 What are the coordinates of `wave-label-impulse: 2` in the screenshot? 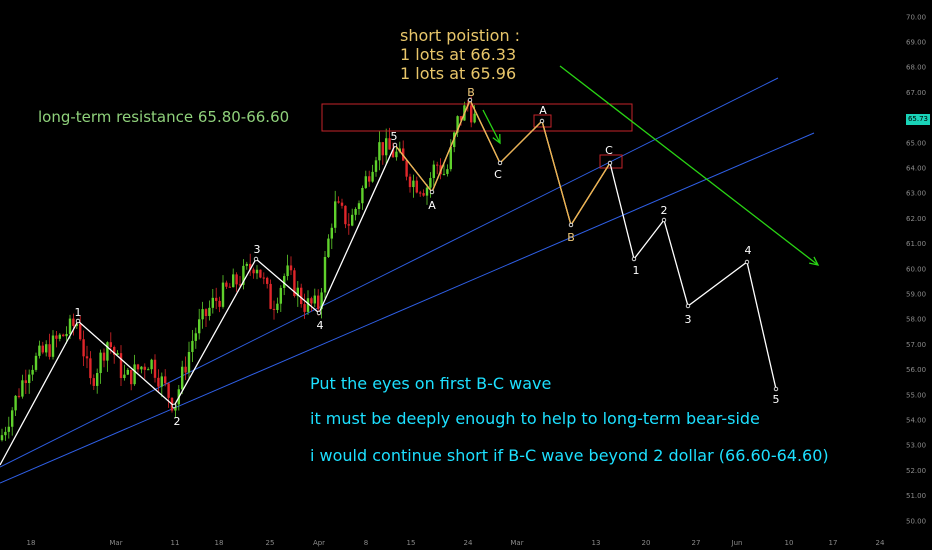 It's located at (177, 421).